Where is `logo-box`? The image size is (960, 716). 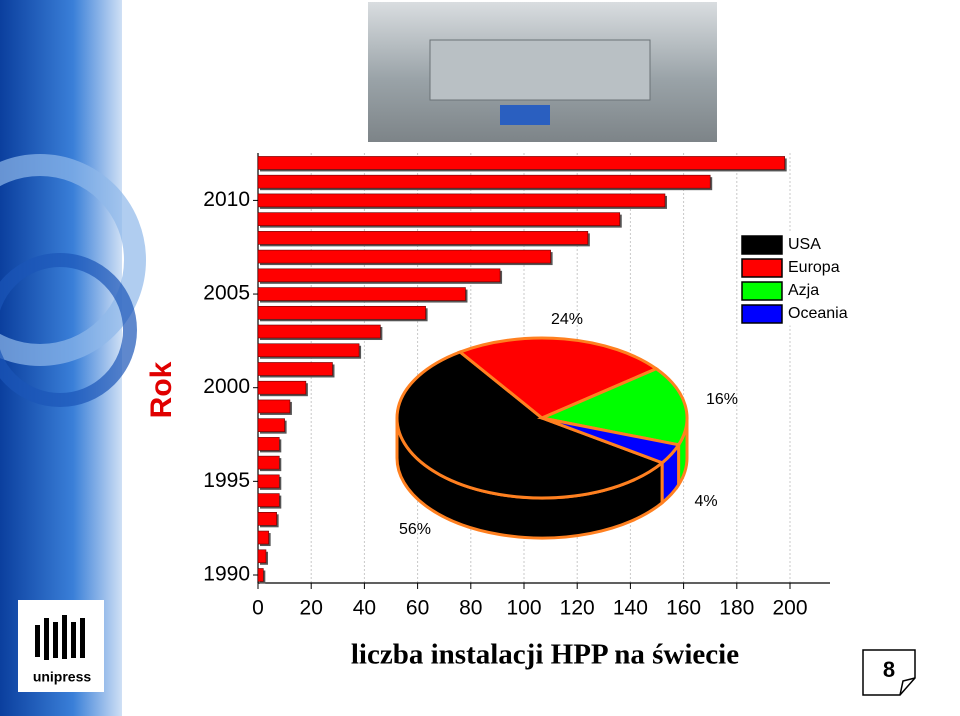
logo-box is located at coordinates (61, 646).